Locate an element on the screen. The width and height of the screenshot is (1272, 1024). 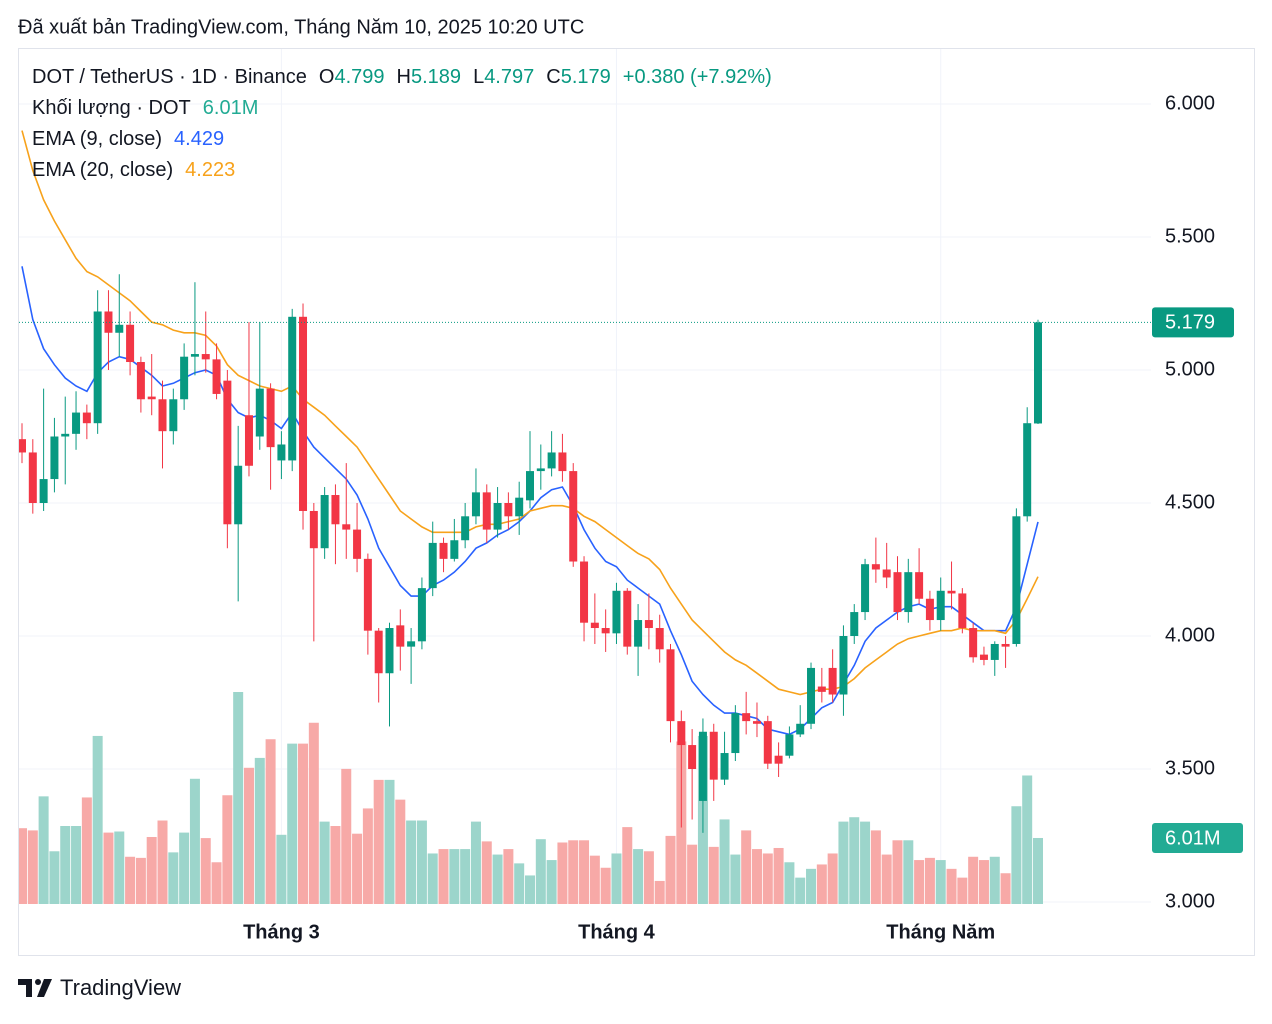
legend-ohlc-value: 5.179 is located at coordinates (586, 77).